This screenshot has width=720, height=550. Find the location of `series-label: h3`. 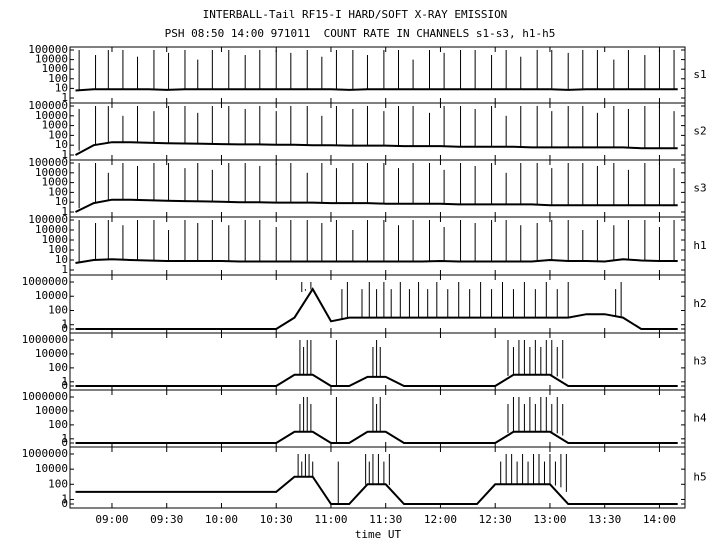

series-label: h3 is located at coordinates (699, 361).